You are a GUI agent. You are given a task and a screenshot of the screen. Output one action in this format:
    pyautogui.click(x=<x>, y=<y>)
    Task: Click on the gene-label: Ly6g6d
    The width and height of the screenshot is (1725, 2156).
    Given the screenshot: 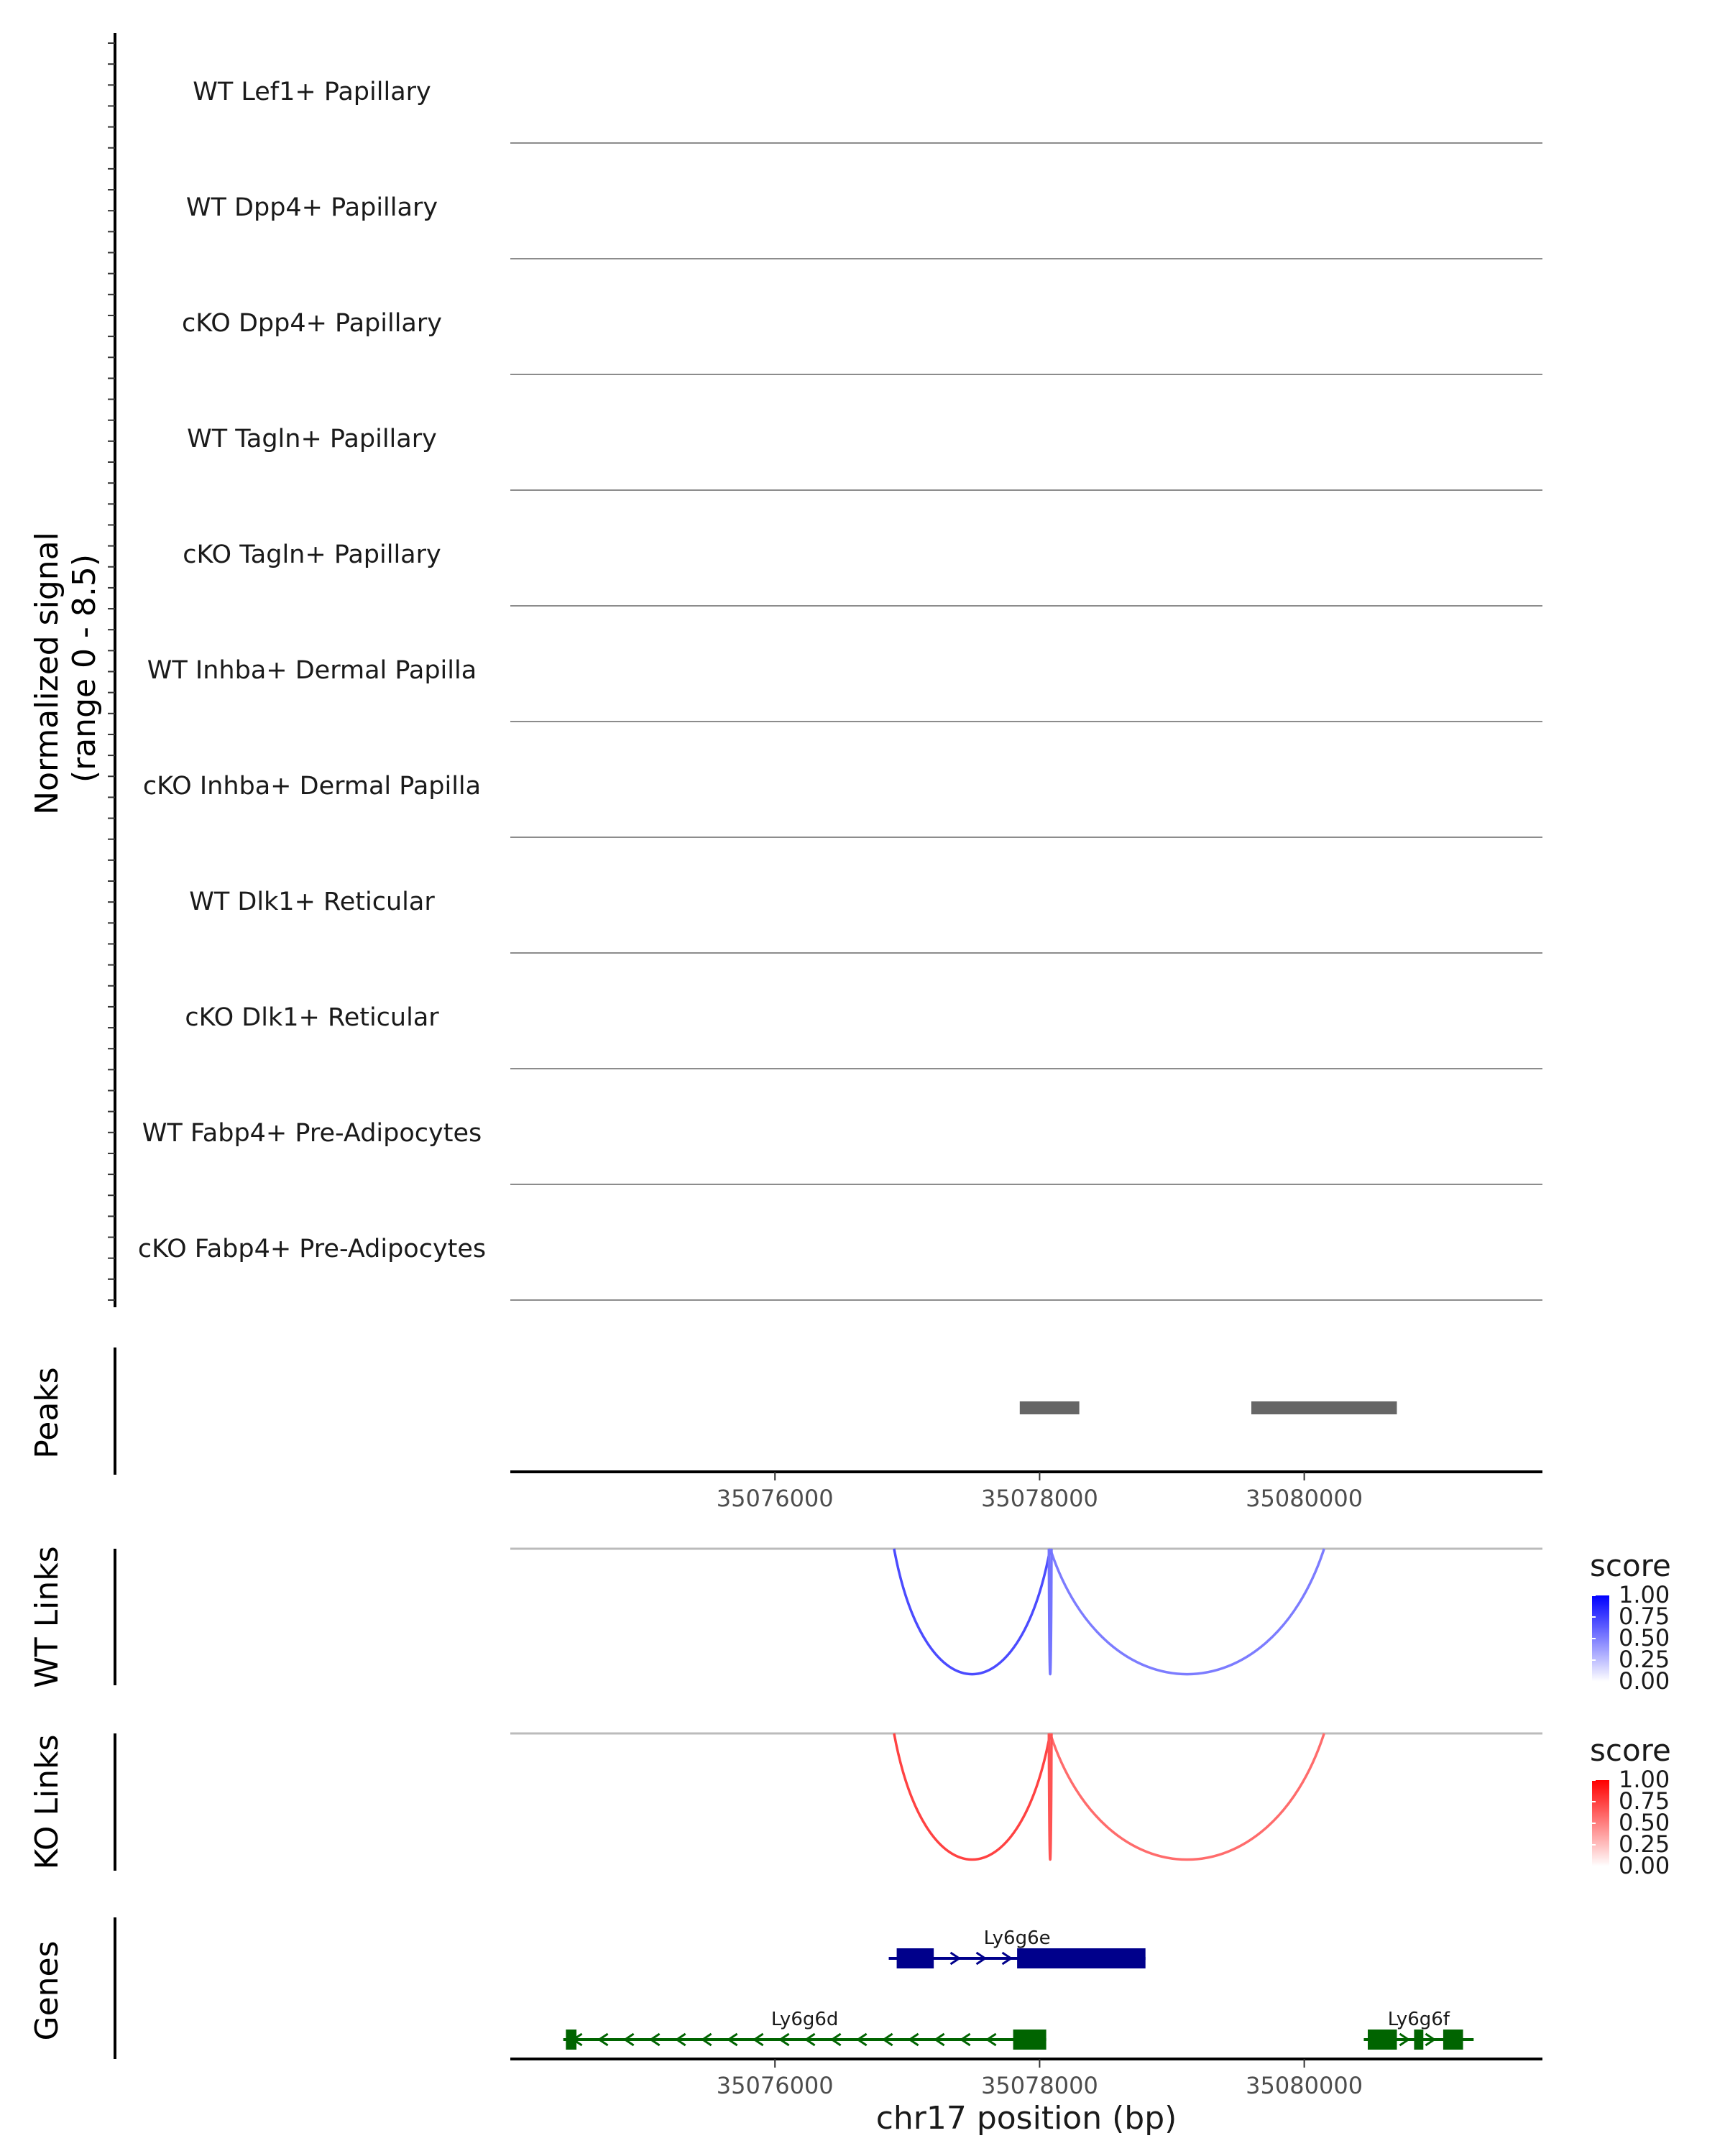 What is the action you would take?
    pyautogui.click(x=805, y=2019)
    